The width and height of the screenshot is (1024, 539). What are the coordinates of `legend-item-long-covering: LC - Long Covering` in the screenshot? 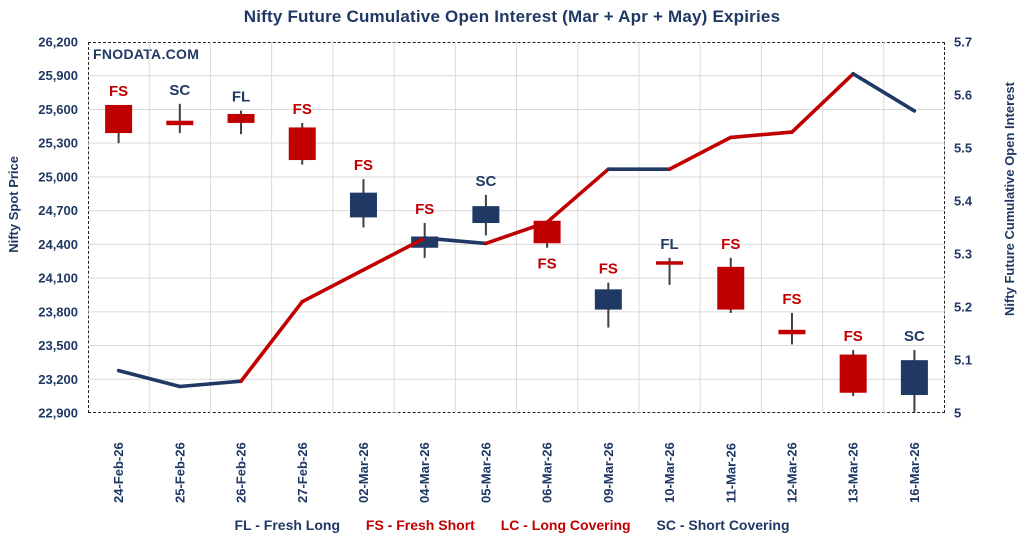 It's located at (565, 525).